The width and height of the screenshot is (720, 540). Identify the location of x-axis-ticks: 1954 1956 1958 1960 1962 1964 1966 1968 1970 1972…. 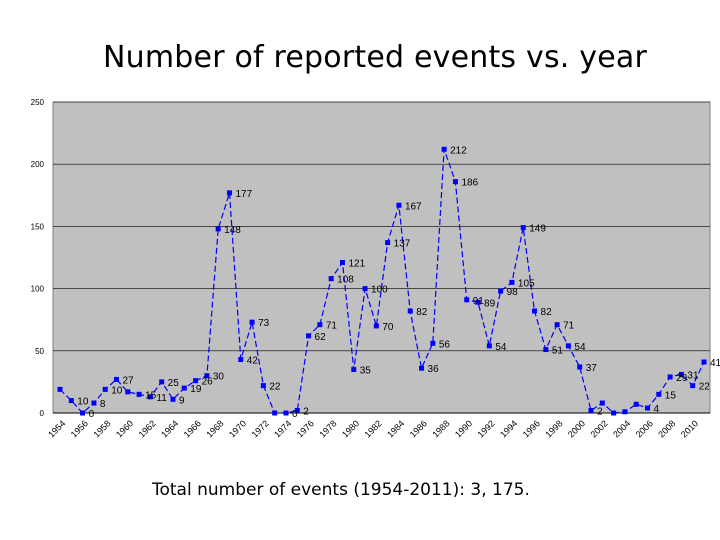
(373, 428).